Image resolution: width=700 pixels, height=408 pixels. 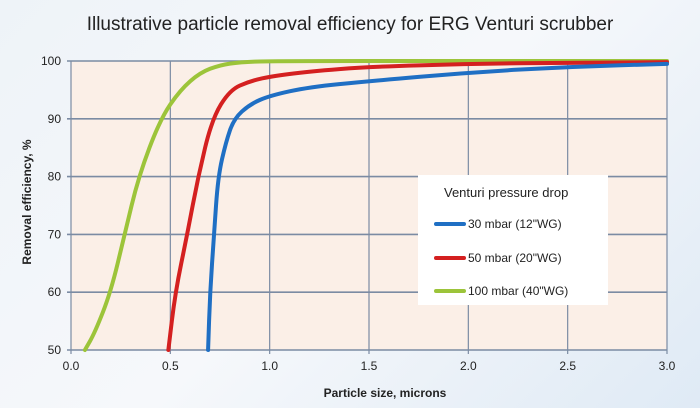 I want to click on legend-item-30mbar: 30 mbar (12"WG), so click(x=498, y=224).